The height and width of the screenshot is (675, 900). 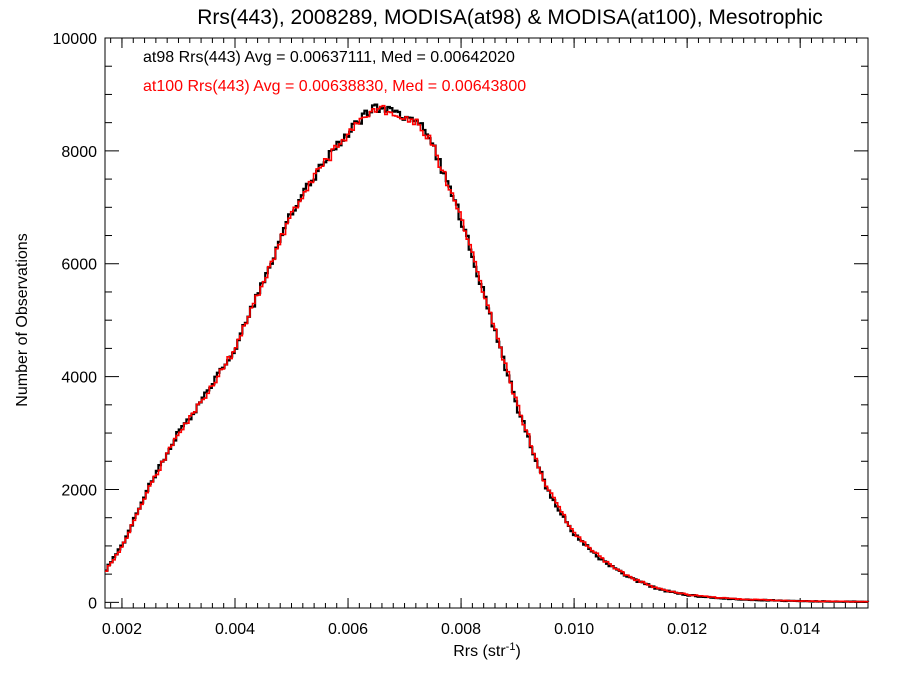 What do you see at coordinates (574, 629) in the screenshot?
I see `x-tick-label: 0.010` at bounding box center [574, 629].